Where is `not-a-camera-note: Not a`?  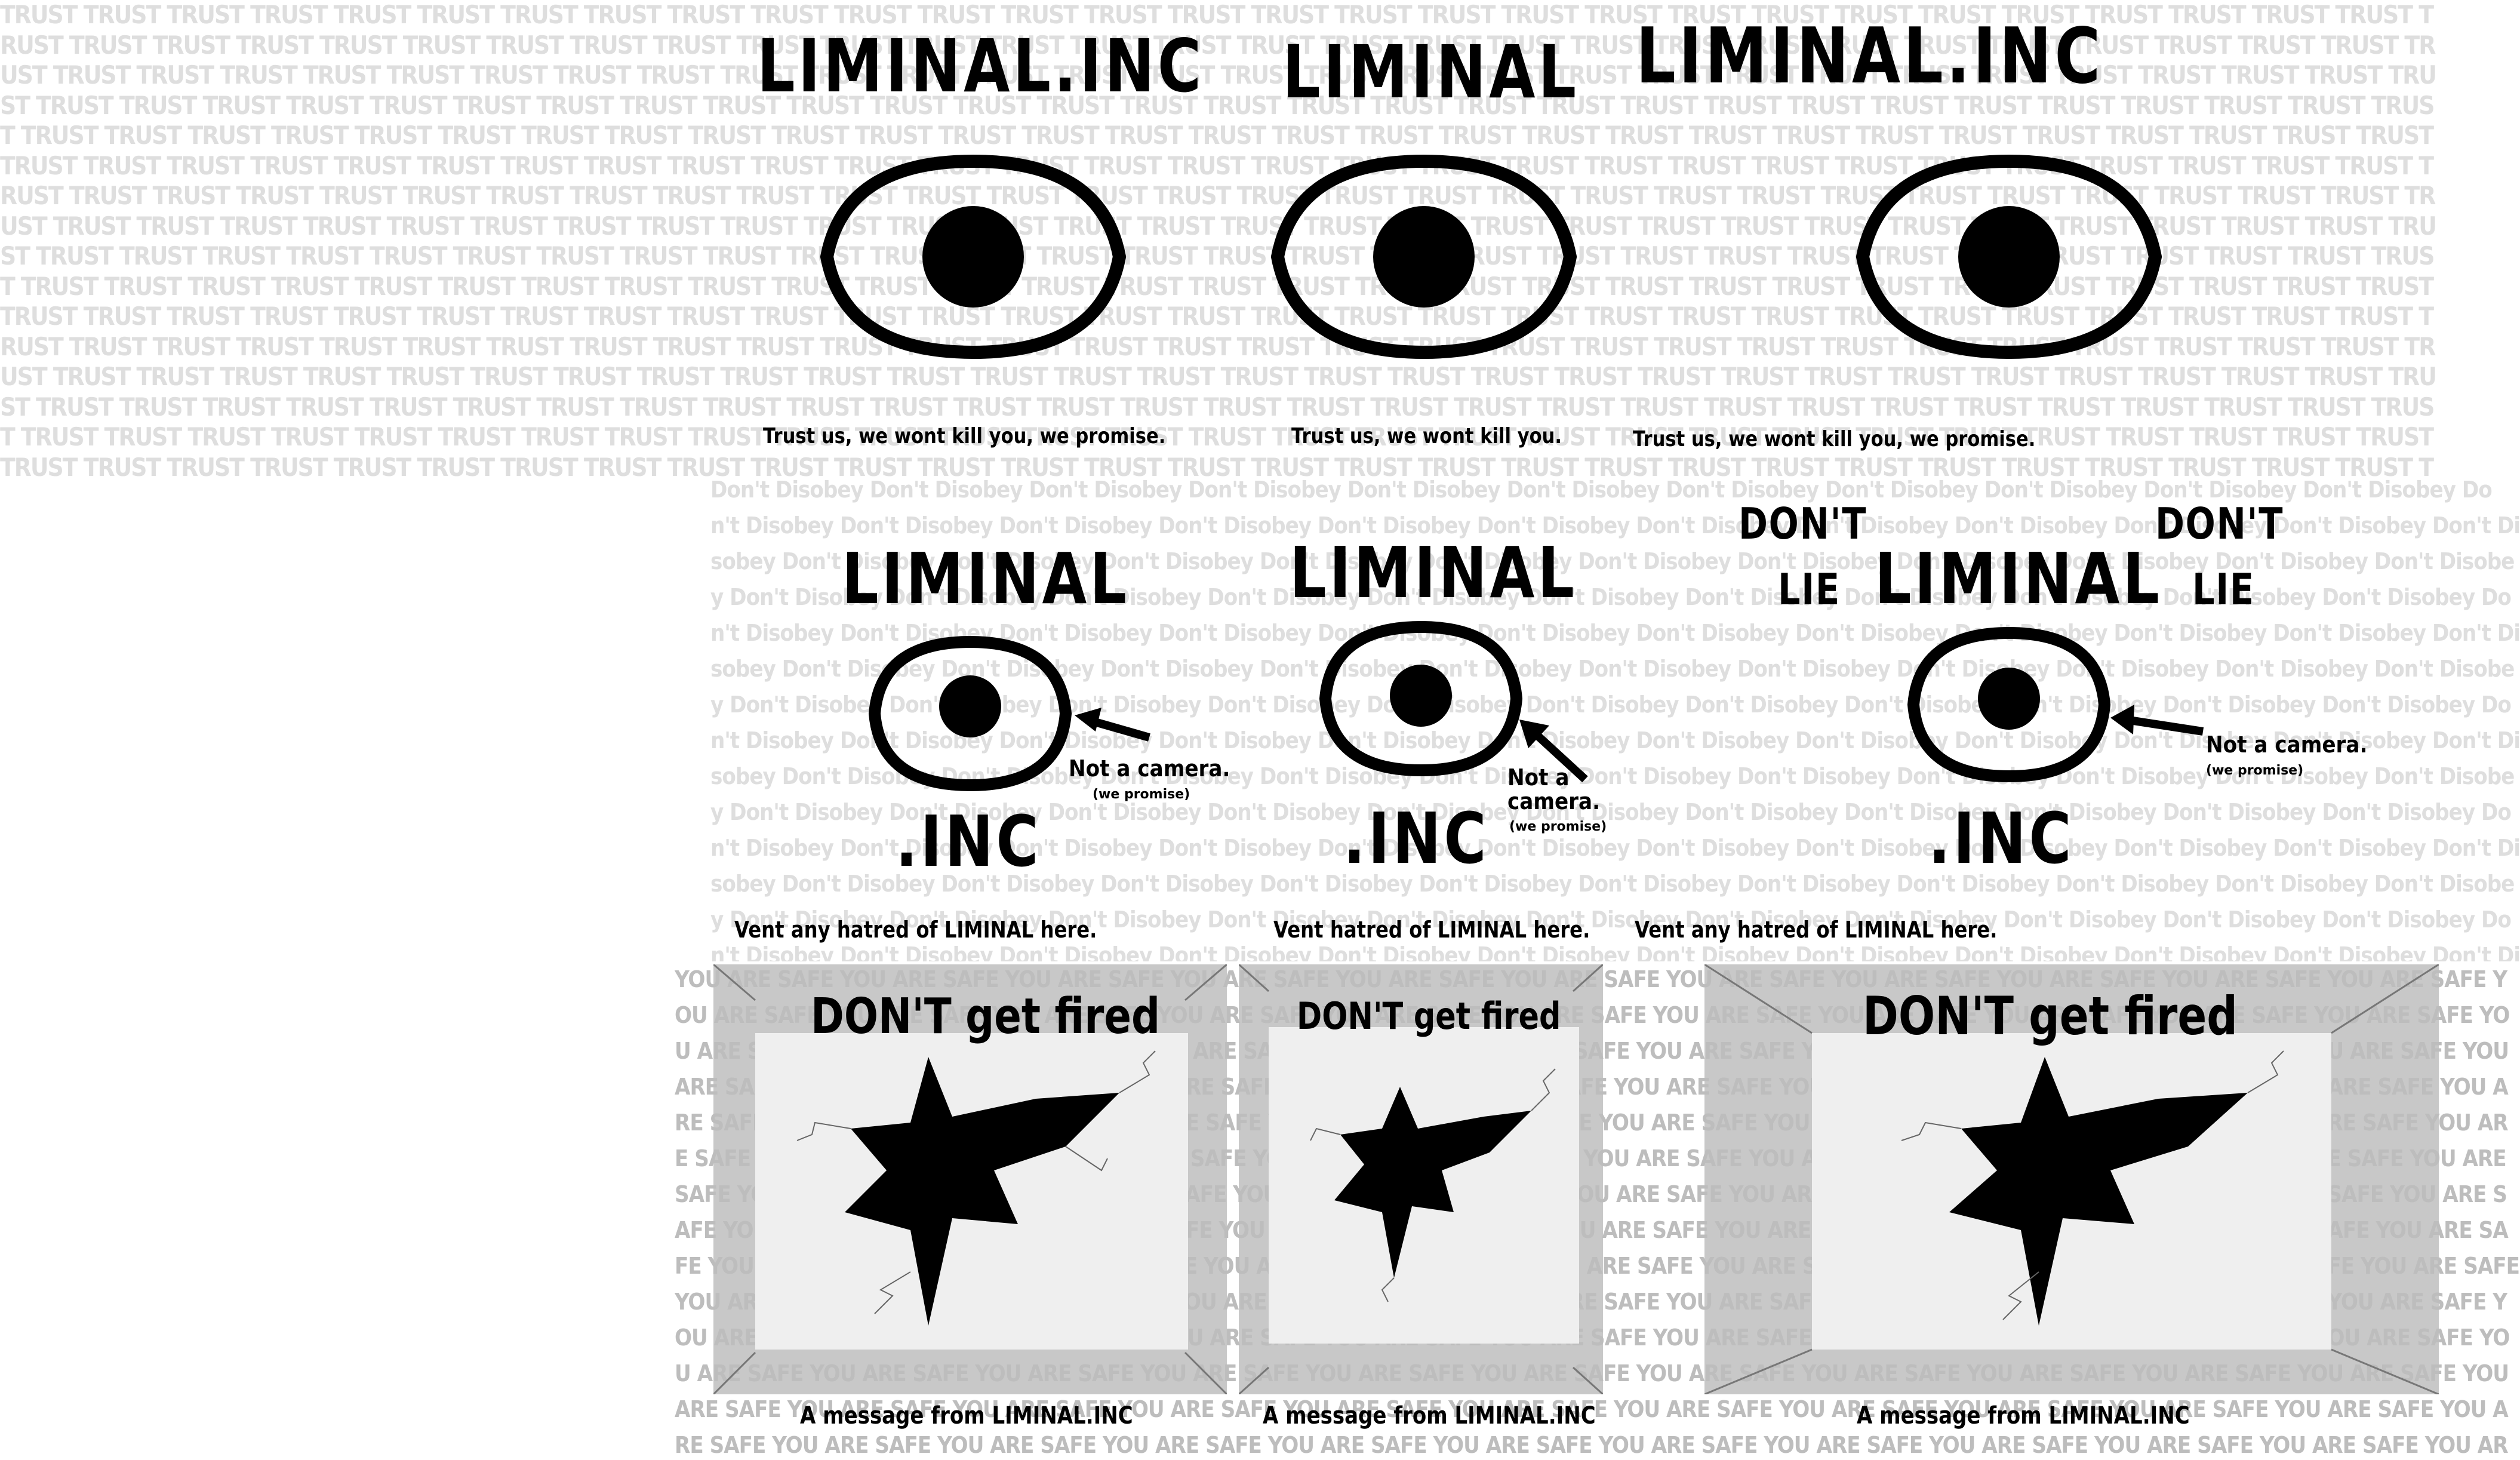 not-a-camera-note: Not a is located at coordinates (1538, 777).